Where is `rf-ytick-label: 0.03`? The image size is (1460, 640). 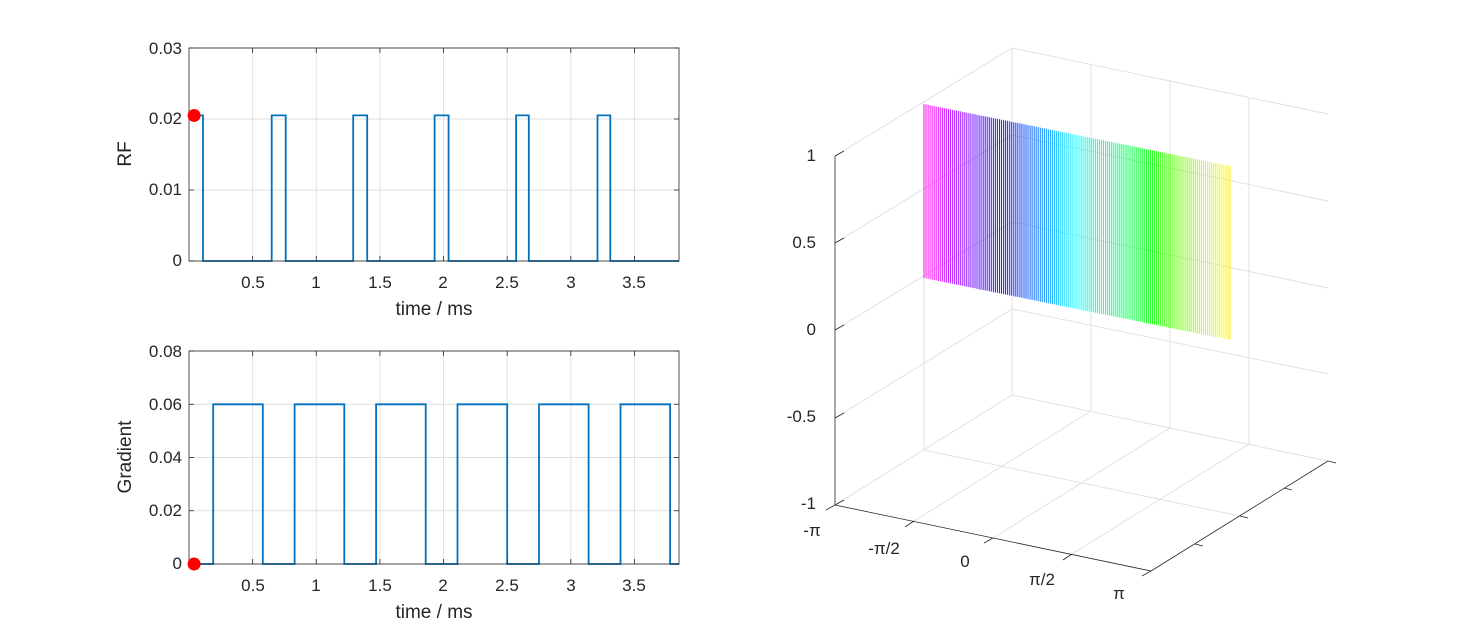
rf-ytick-label: 0.03 is located at coordinates (165, 48).